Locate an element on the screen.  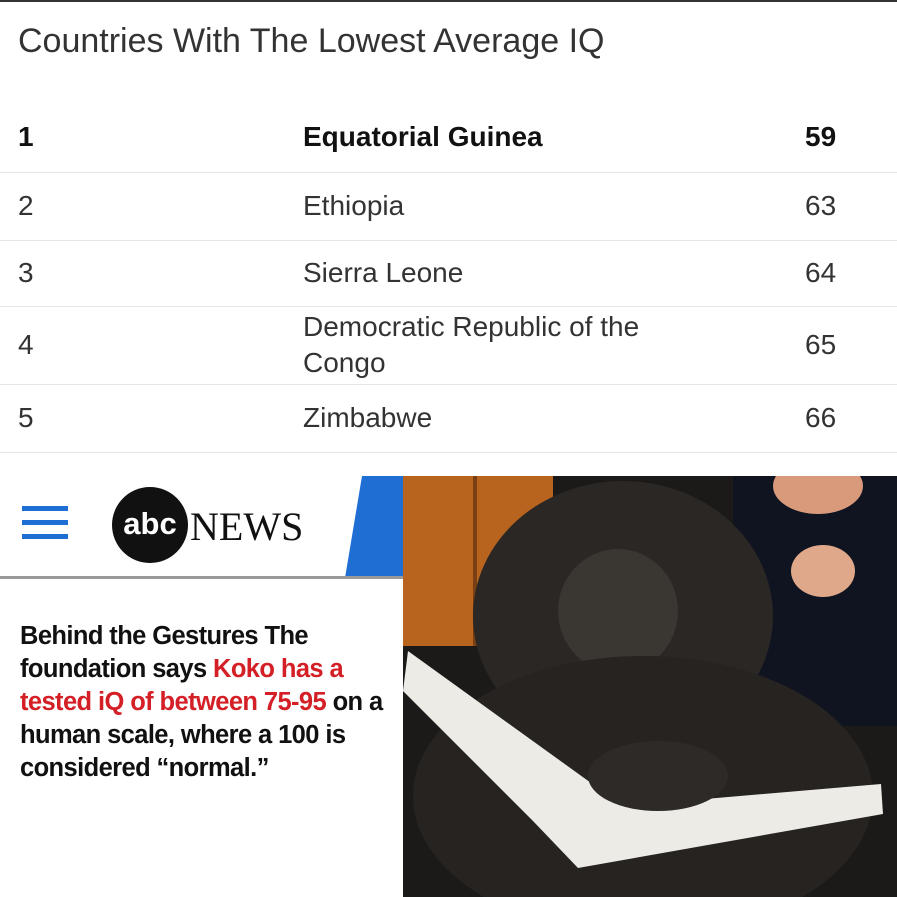
table-row: 4 Democratic Republic of the Congo 65 is located at coordinates (448, 345).